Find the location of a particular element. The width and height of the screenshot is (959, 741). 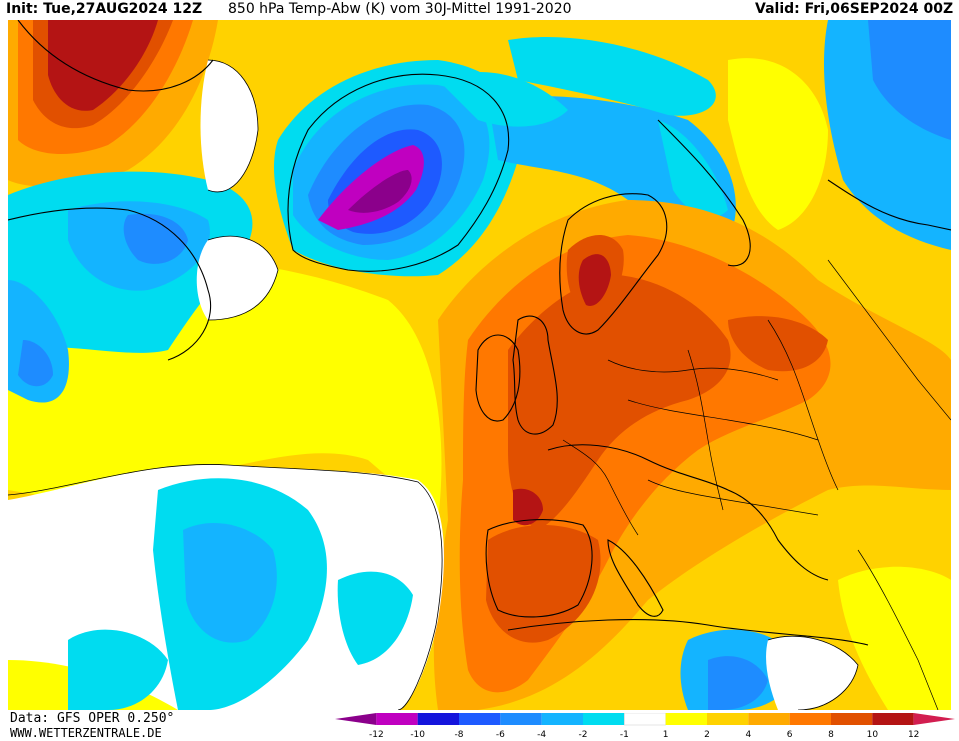

labrador-blue is located at coordinates (155, 238).